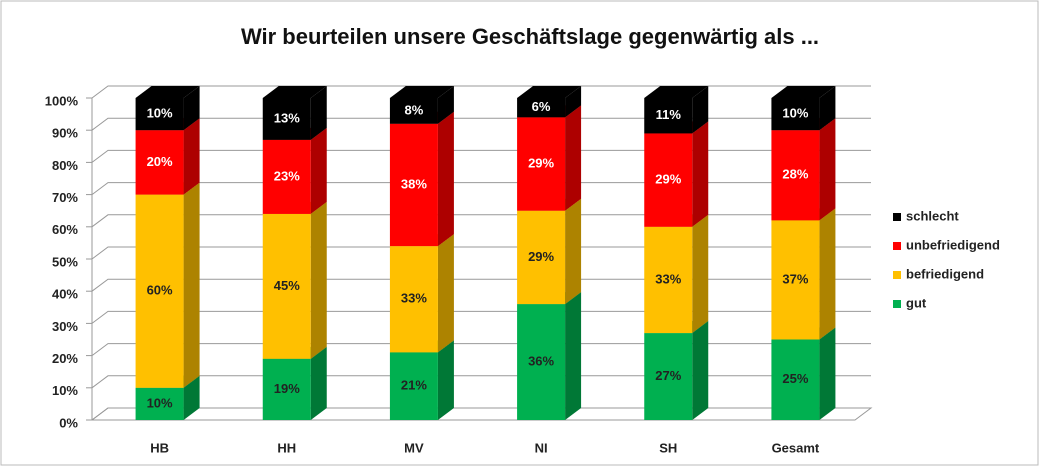  I want to click on y-tick-label: 40%, so click(65, 294).